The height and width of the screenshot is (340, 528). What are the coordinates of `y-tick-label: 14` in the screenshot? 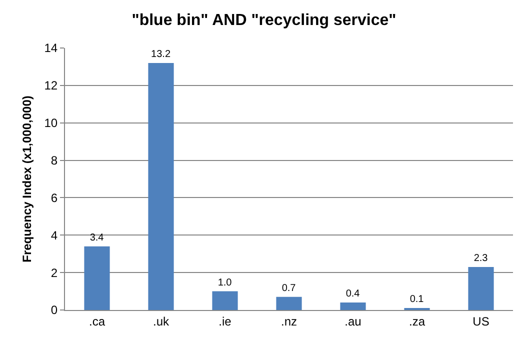 It's located at (51, 48).